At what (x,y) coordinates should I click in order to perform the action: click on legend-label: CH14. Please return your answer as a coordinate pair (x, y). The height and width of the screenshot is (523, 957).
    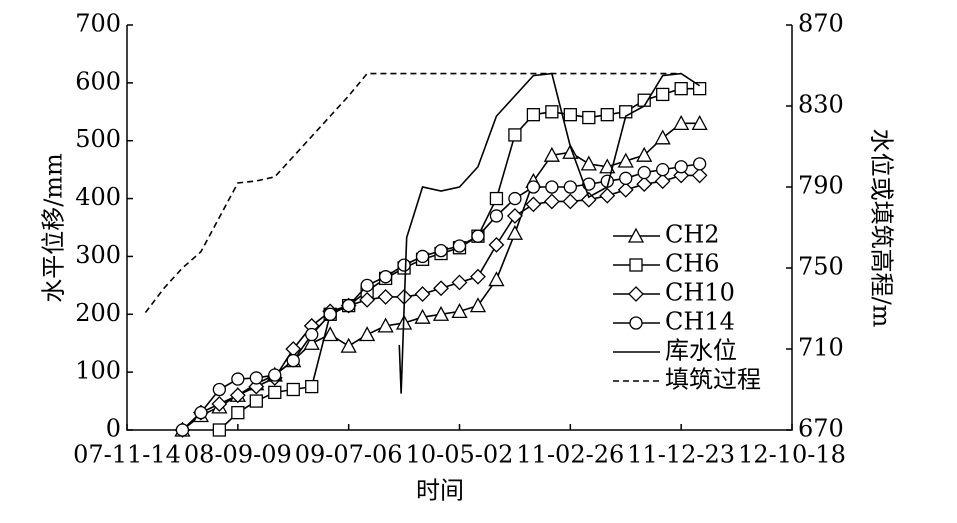
    Looking at the image, I should click on (700, 322).